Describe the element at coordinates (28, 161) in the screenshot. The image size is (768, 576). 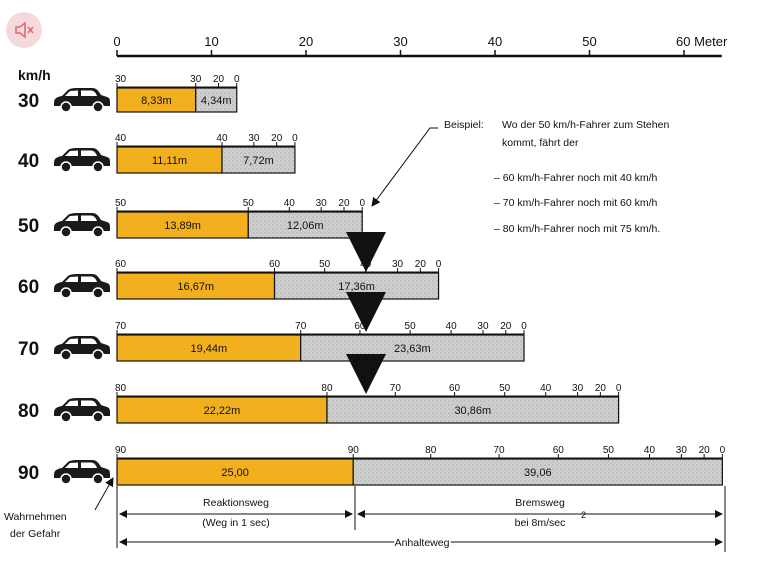
I see `speed-label: 40` at that location.